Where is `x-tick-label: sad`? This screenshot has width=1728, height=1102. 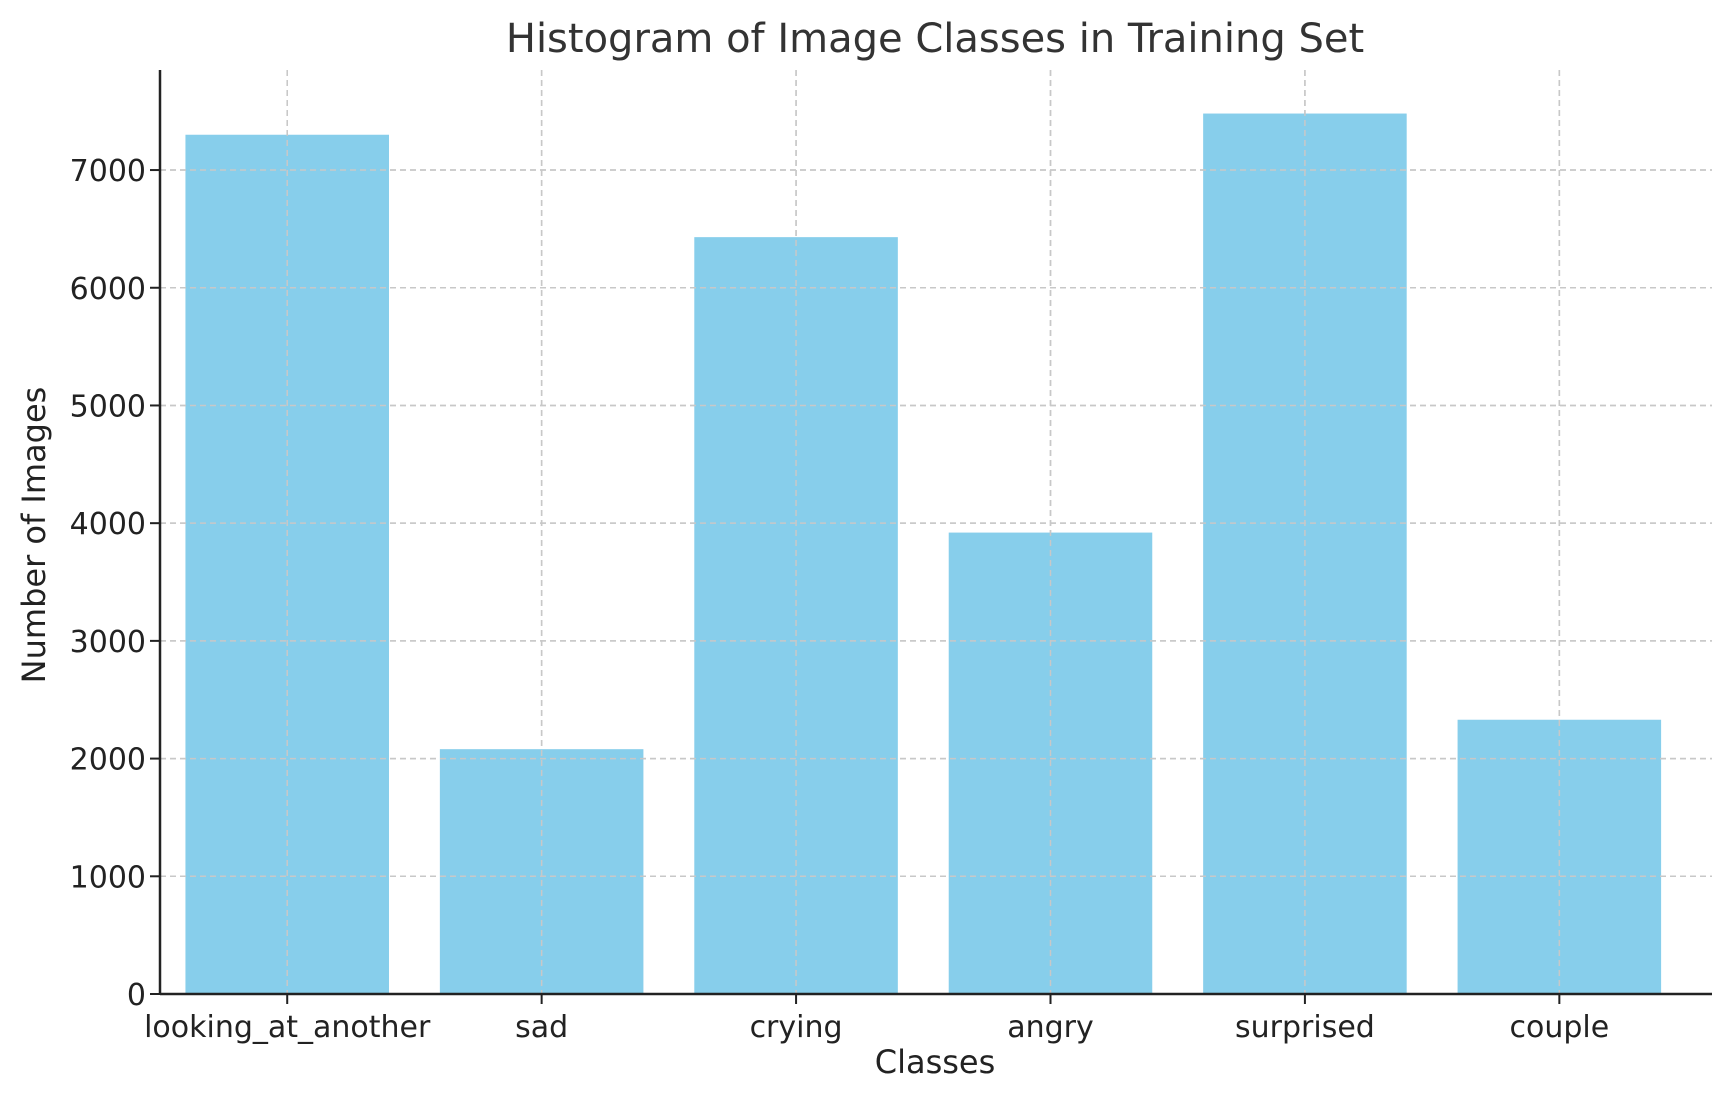
x-tick-label: sad is located at coordinates (541, 1027).